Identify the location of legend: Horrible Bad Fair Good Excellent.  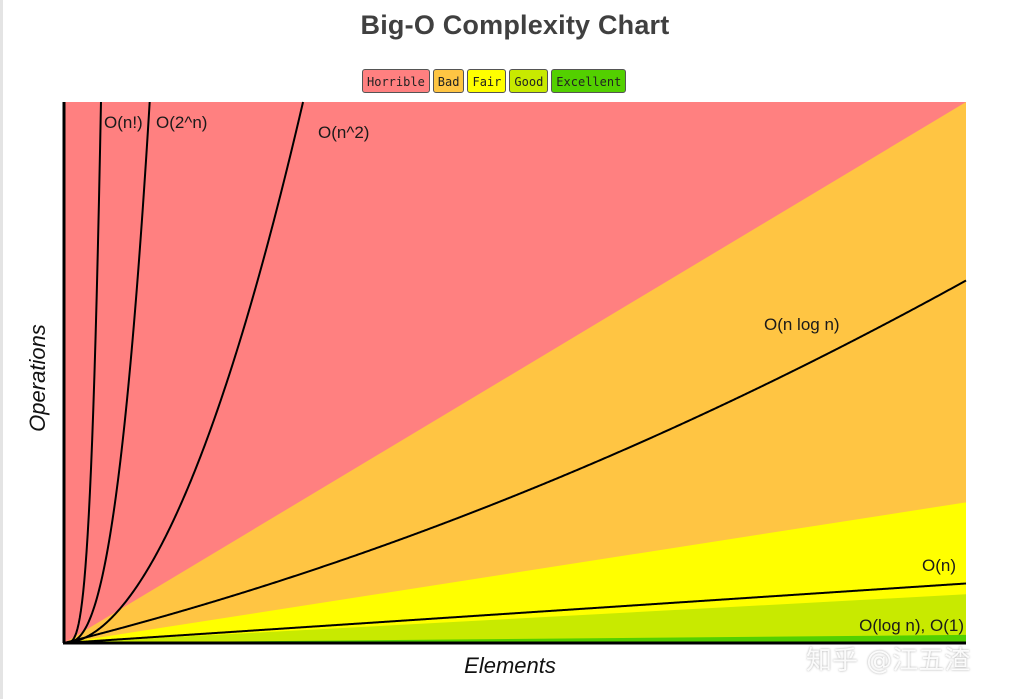
(494, 82).